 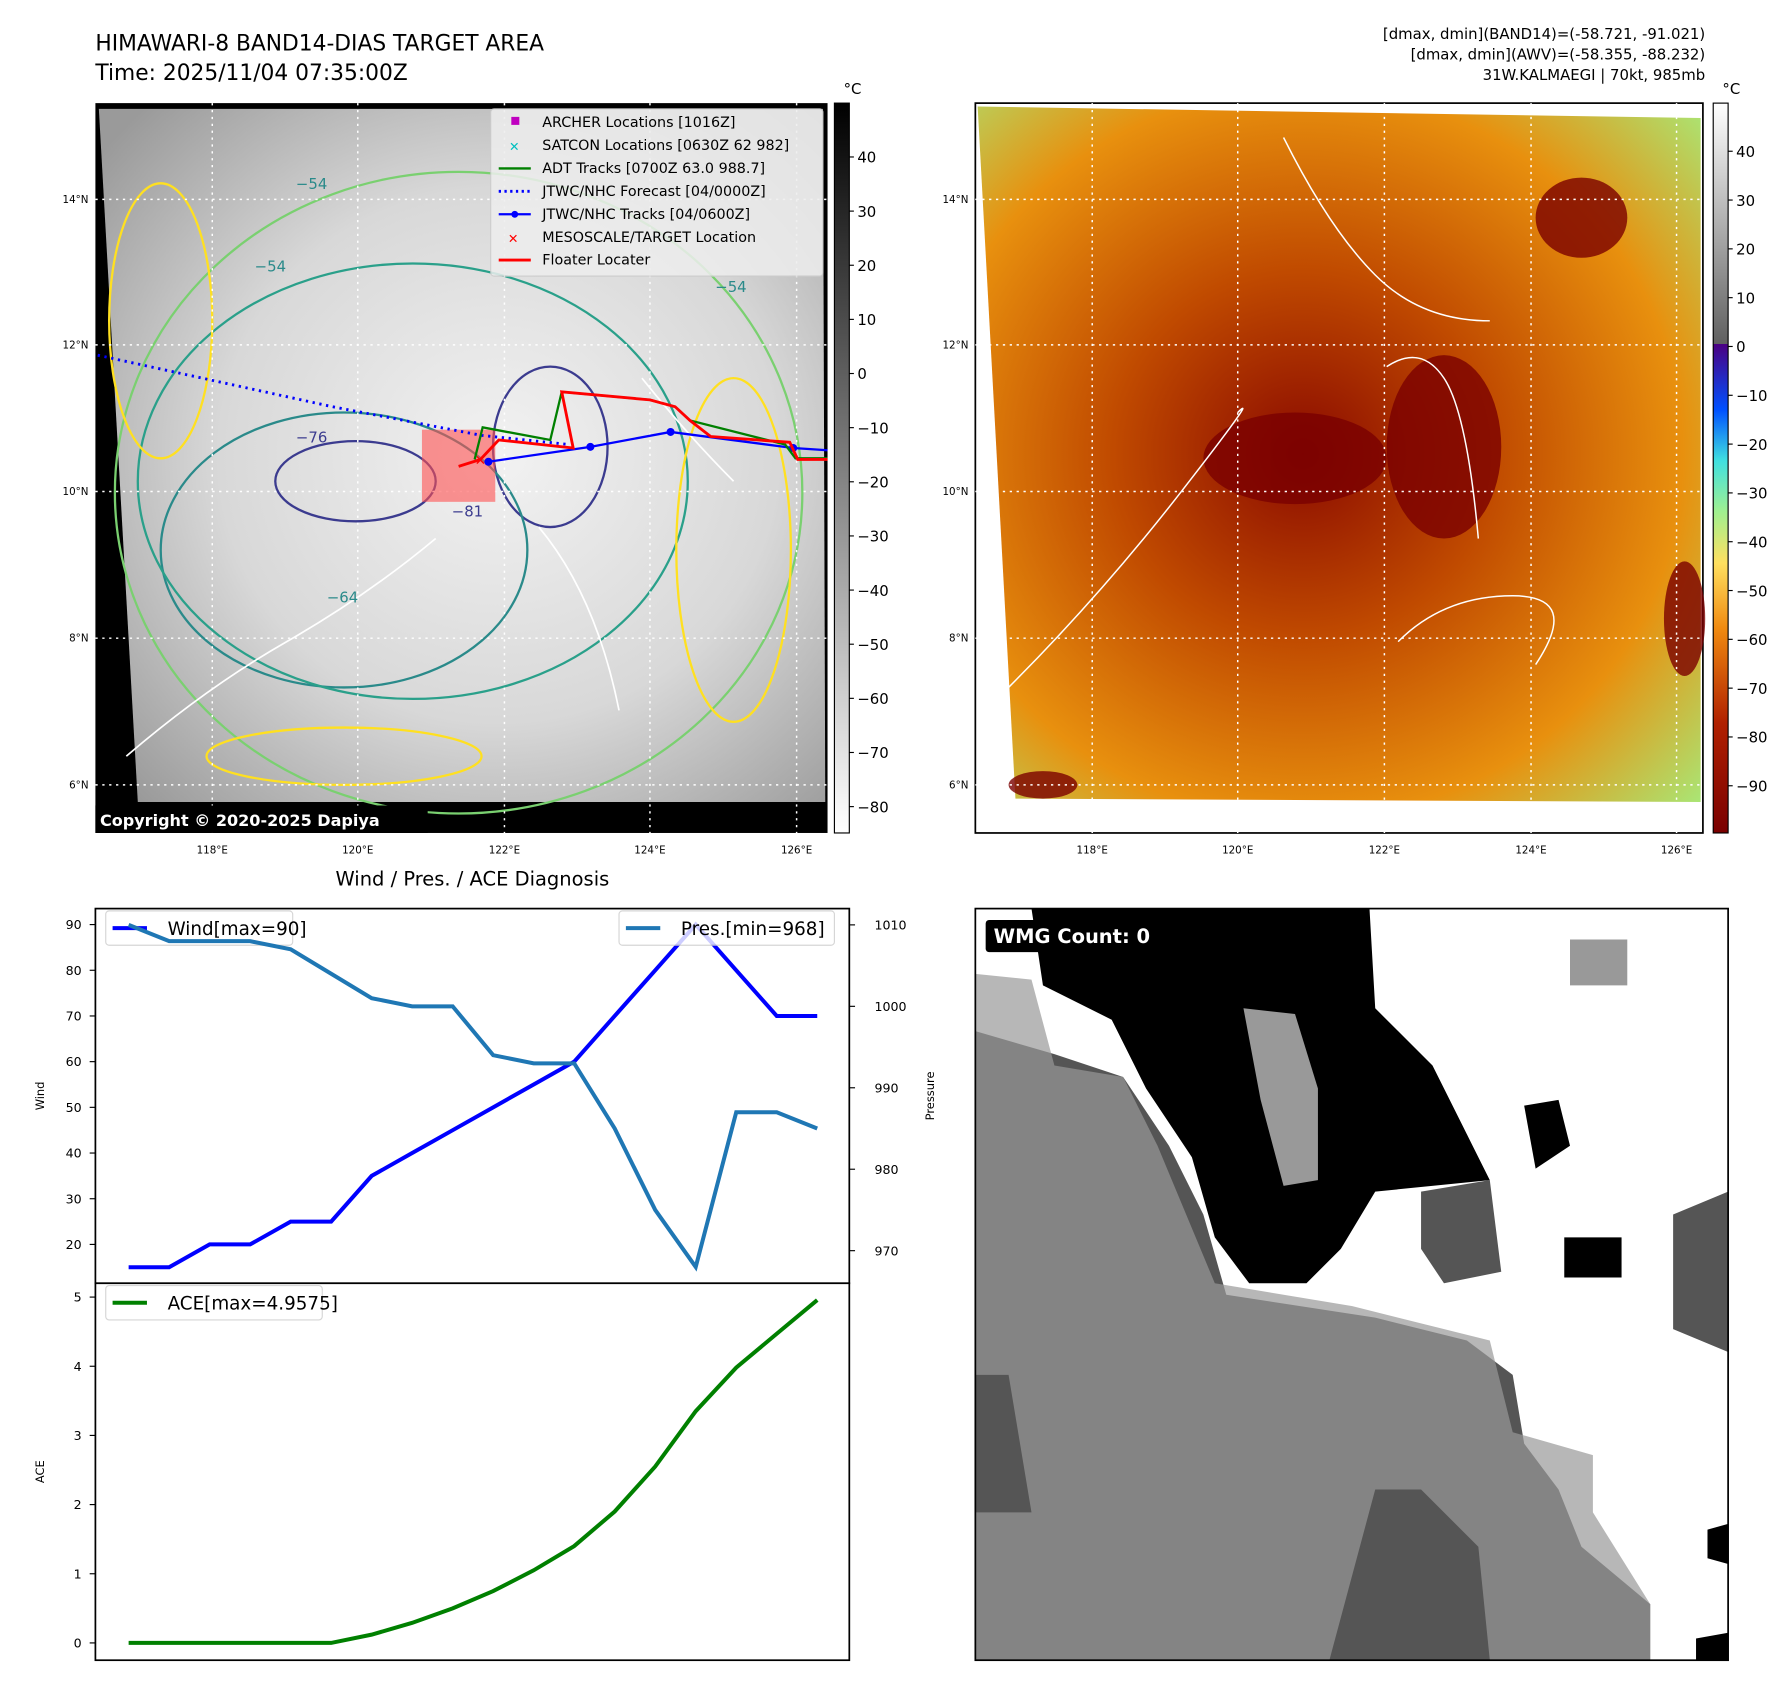 What do you see at coordinates (653, 192) in the screenshot?
I see `legend-forecast: JTWC/NHC Forecast [04/0000Z]` at bounding box center [653, 192].